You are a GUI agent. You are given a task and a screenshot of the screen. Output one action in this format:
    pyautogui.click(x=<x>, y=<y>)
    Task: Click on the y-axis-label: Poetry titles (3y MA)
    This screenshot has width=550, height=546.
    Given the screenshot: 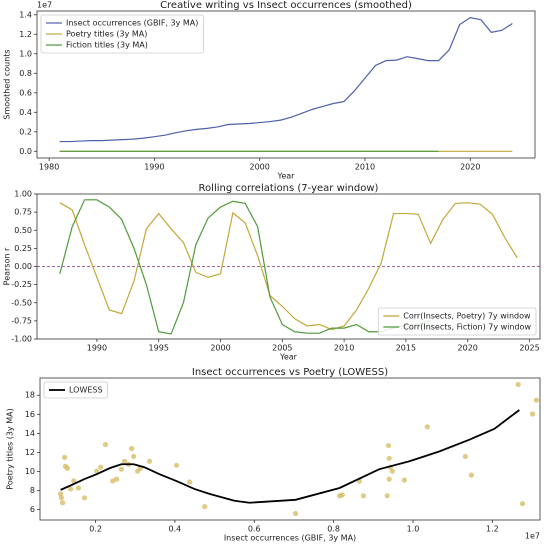 What is the action you would take?
    pyautogui.click(x=10, y=448)
    